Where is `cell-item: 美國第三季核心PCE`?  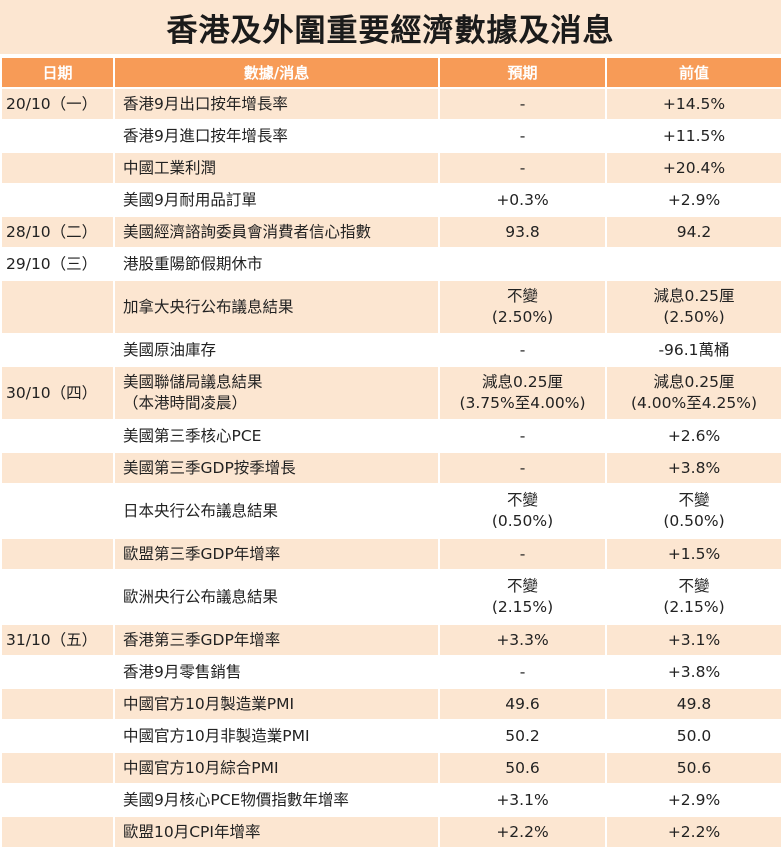
cell-item: 美國第三季核心PCE is located at coordinates (276, 436).